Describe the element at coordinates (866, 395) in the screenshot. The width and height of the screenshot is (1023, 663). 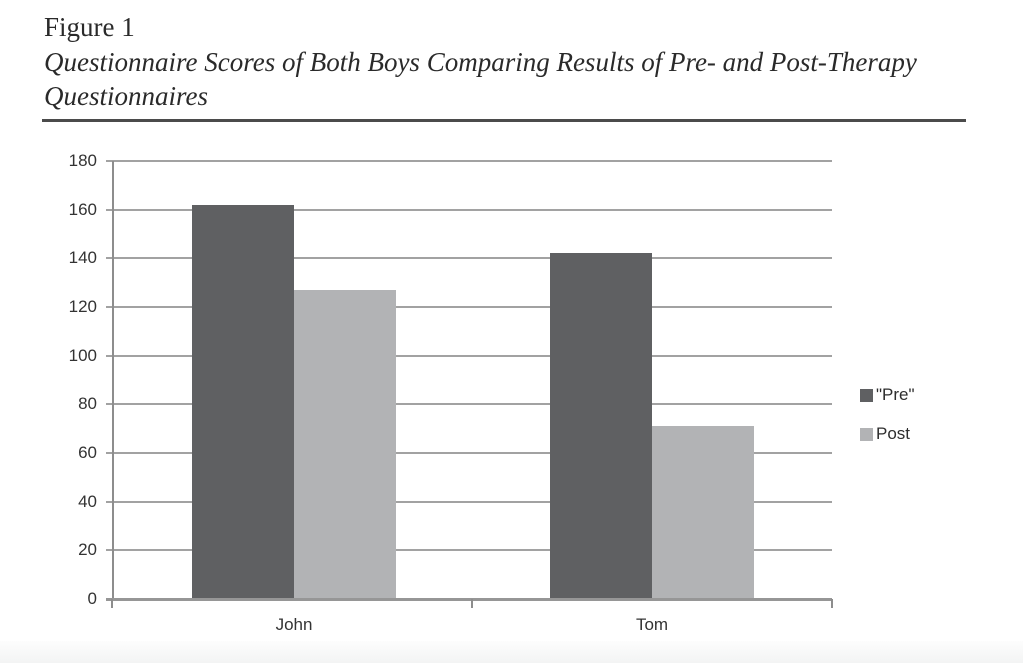
I see `legend-swatch-pre` at that location.